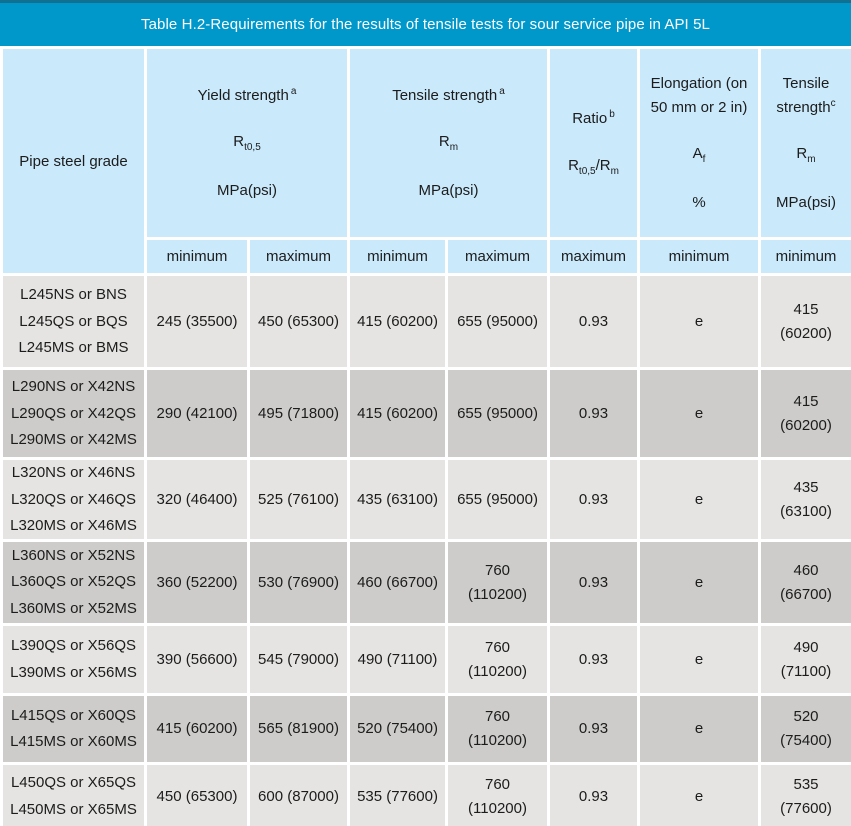 Image resolution: width=851 pixels, height=826 pixels. I want to click on subheader-elongation-min: minimum, so click(699, 257).